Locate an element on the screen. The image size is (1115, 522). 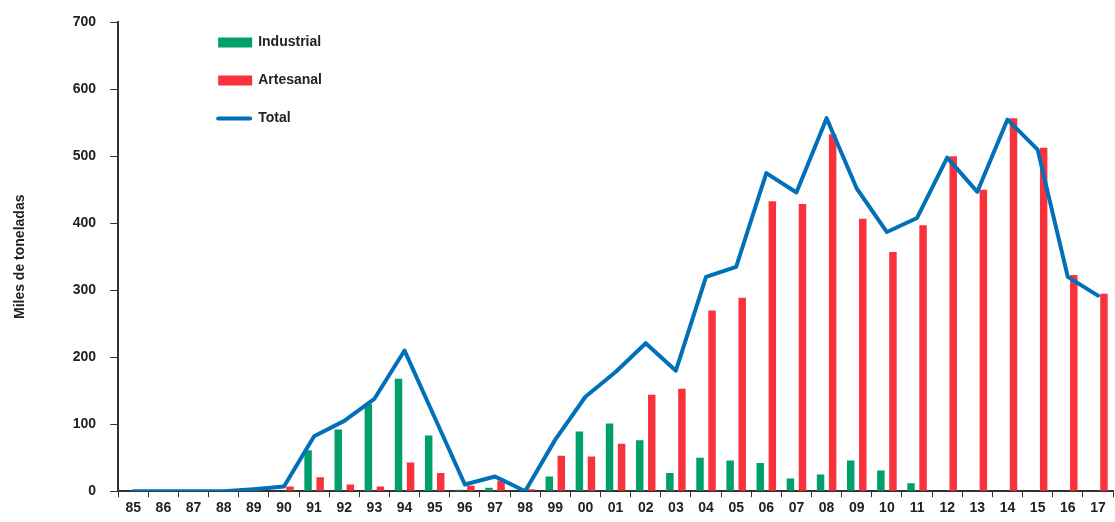
x-tick-label: 07 is located at coordinates (796, 507).